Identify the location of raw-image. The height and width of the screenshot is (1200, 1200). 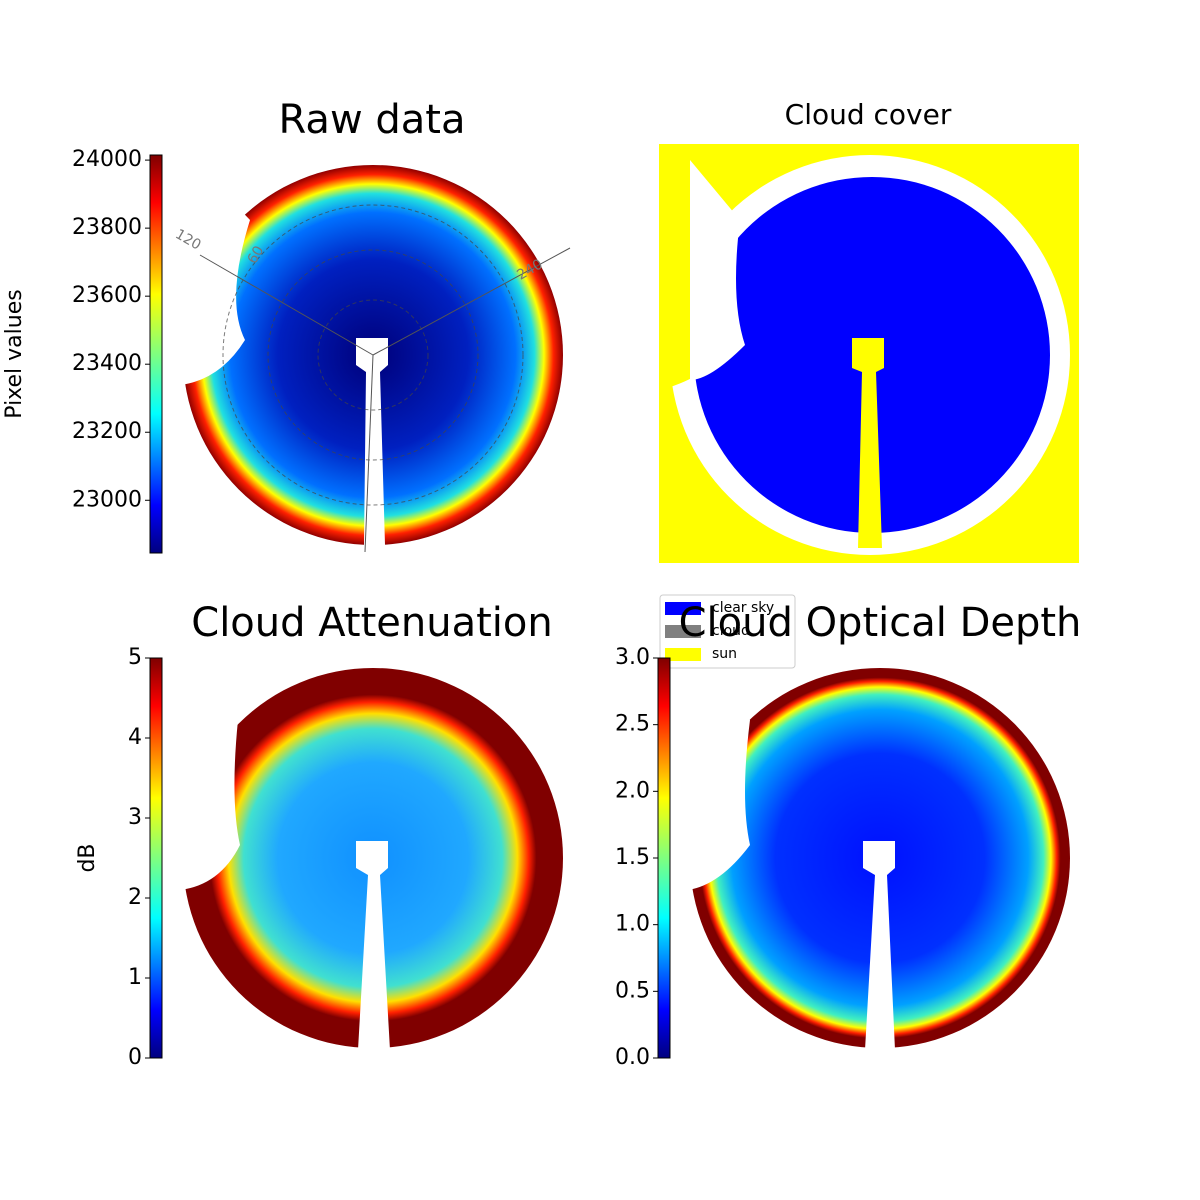
(360, 351).